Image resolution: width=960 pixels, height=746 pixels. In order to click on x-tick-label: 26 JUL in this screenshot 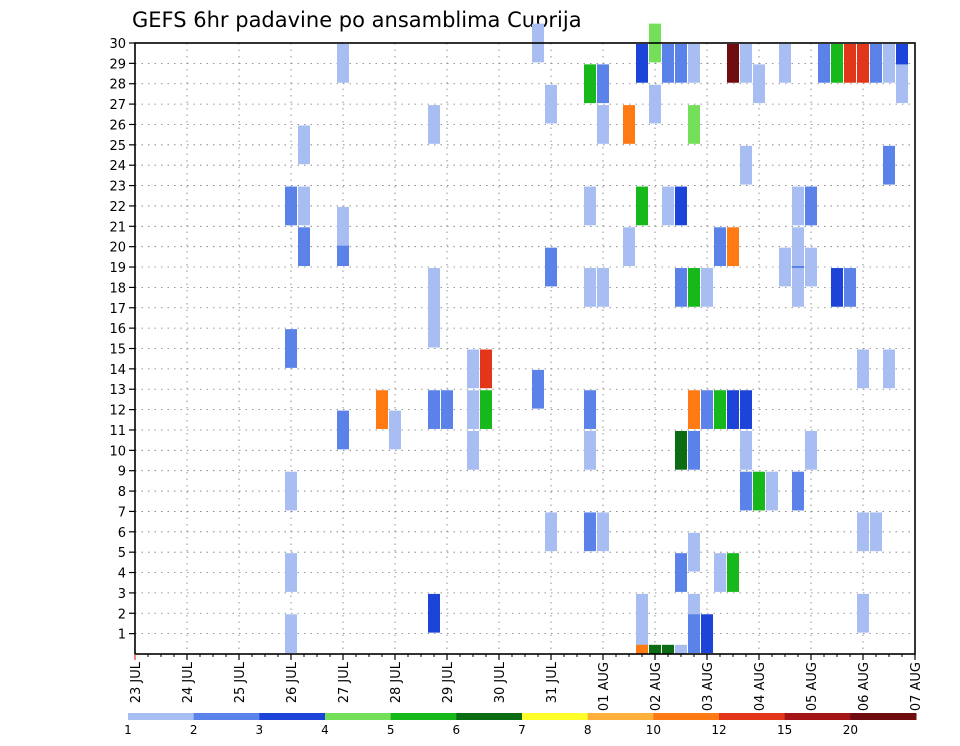, I will do `click(292, 682)`.